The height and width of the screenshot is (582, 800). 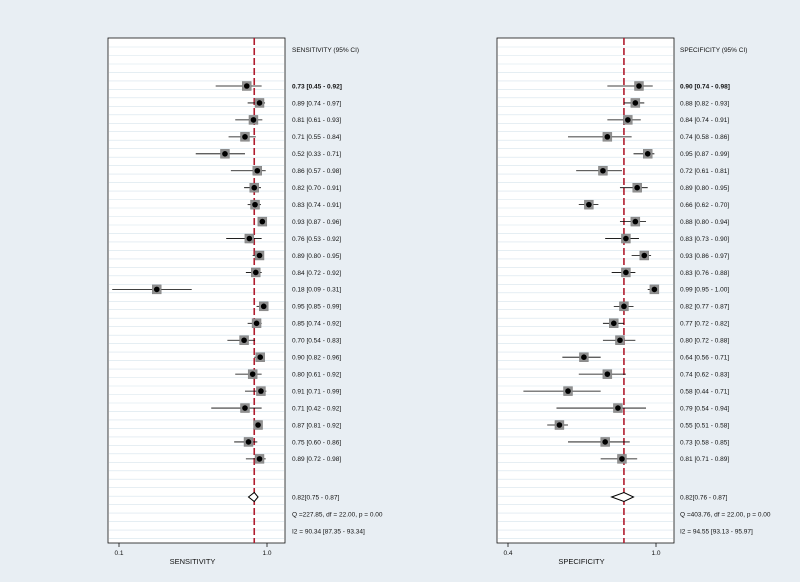 I want to click on sensitivity-study-label: 0.89 [0.72 - 0.98], so click(x=316, y=459).